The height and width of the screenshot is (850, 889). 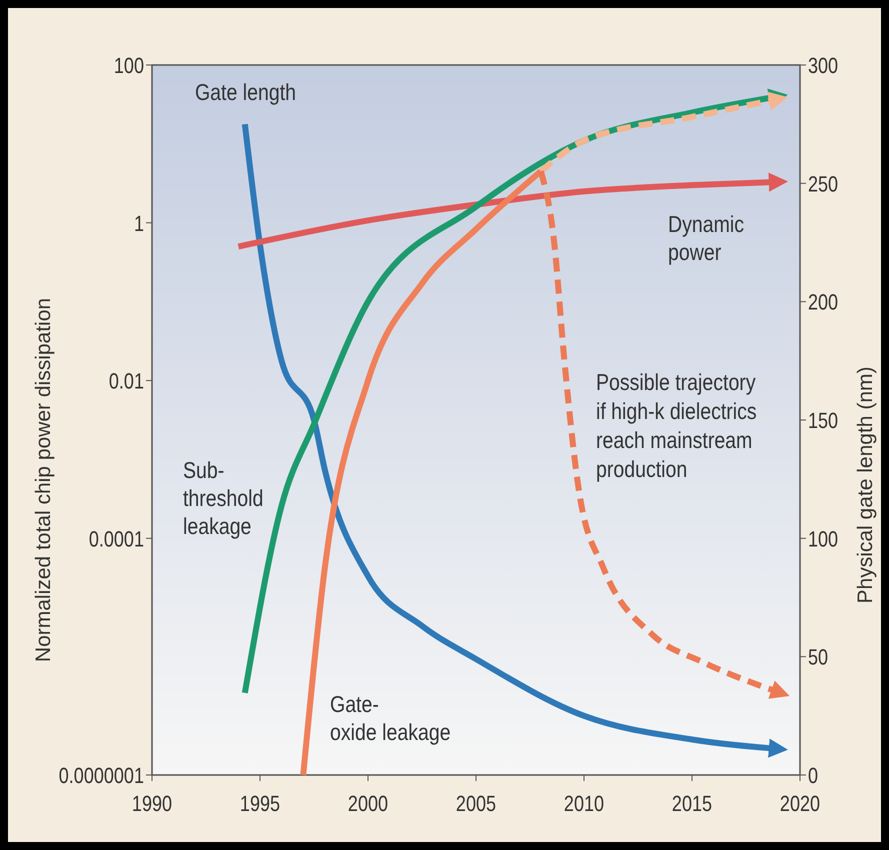 I want to click on y2-tick-label: 200, so click(x=823, y=303).